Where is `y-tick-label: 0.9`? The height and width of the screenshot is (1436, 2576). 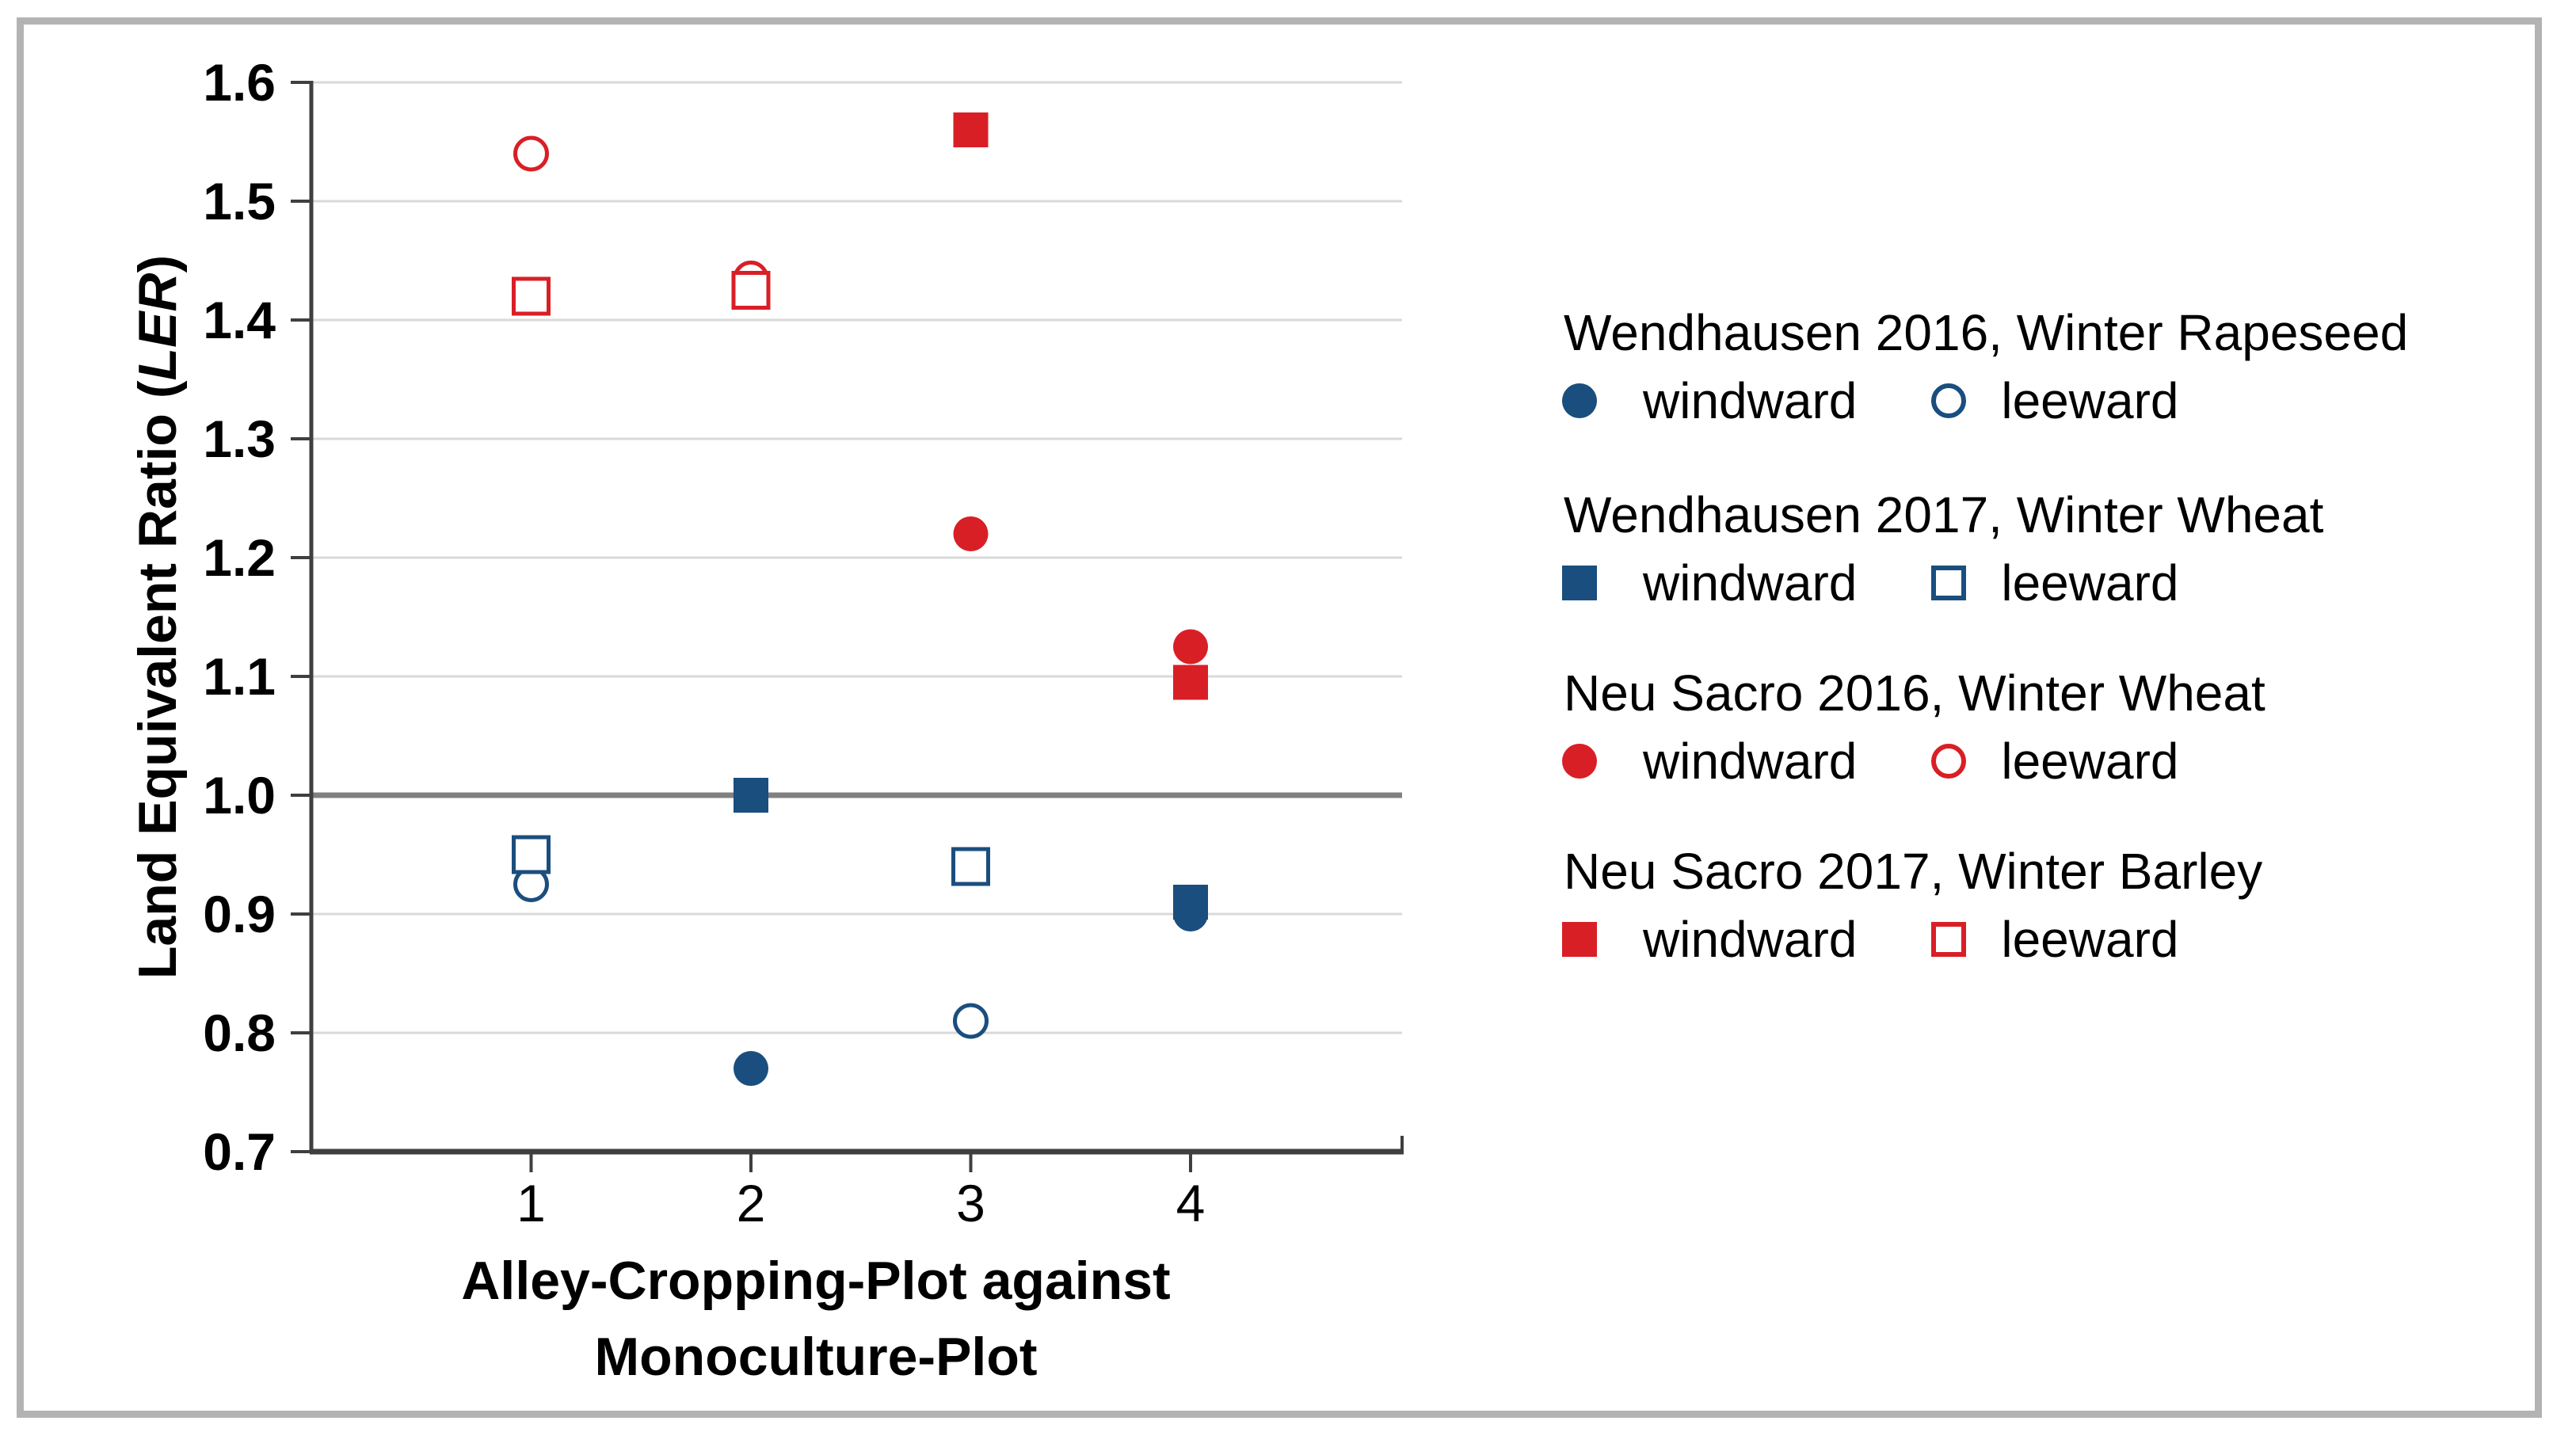
y-tick-label: 0.9 is located at coordinates (239, 914).